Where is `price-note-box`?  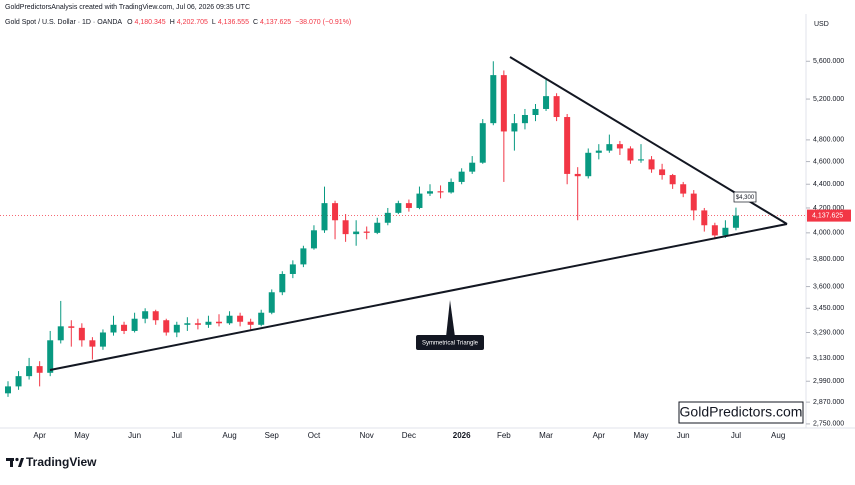 price-note-box is located at coordinates (745, 197).